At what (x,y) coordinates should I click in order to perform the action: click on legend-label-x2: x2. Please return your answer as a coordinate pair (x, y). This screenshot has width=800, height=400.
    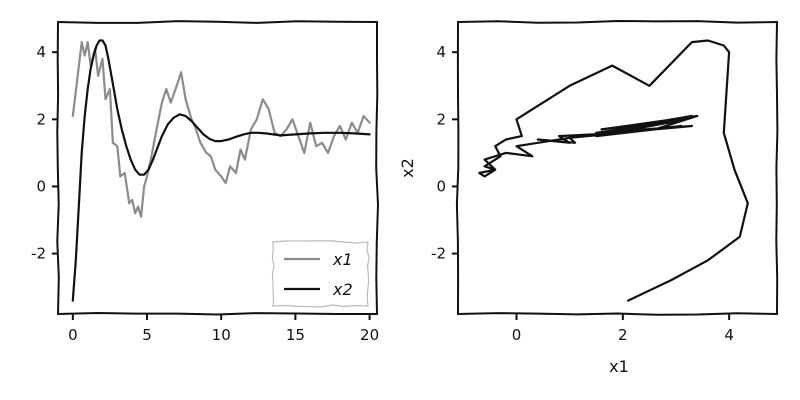
    Looking at the image, I should click on (342, 289).